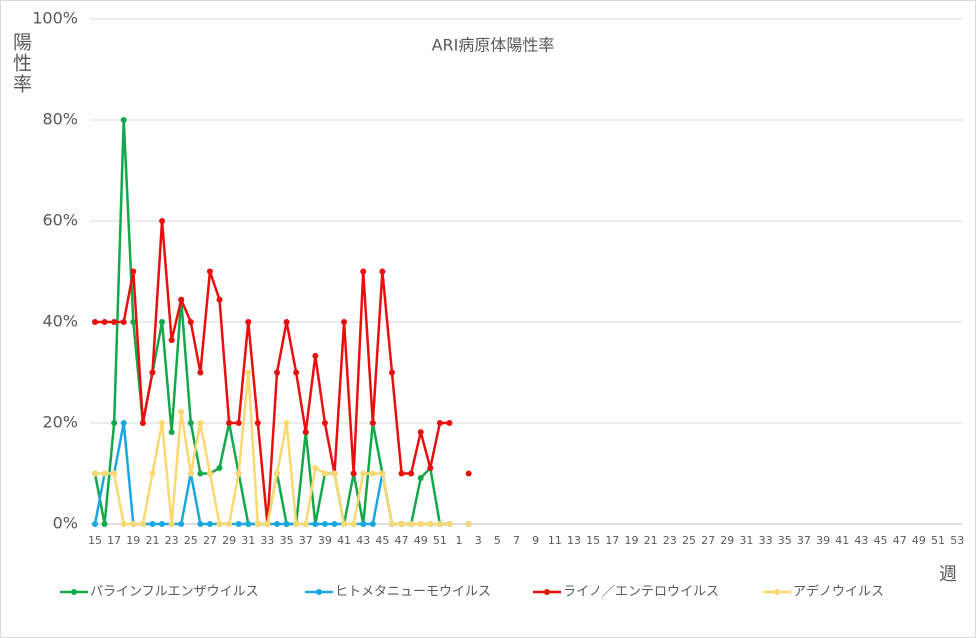  I want to click on y-tick-label: 80%, so click(60, 119).